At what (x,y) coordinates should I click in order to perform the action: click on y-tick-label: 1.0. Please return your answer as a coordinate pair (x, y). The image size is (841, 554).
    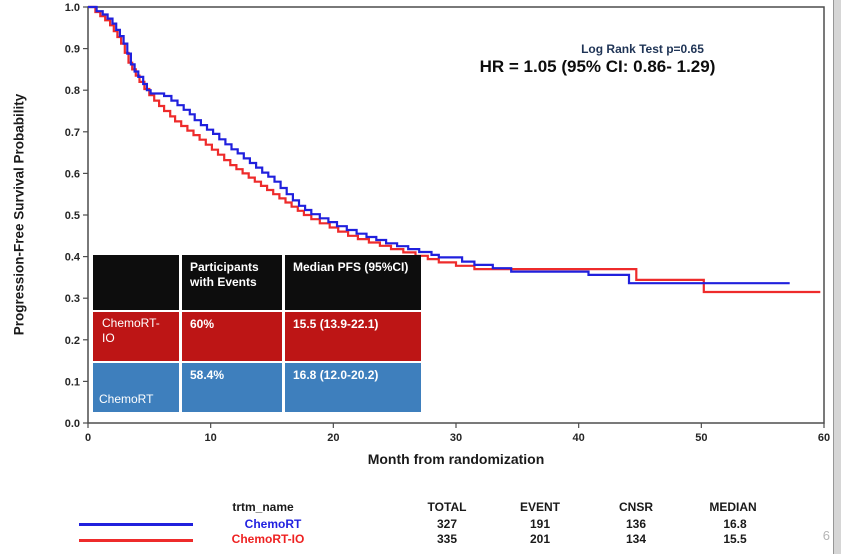
    Looking at the image, I should click on (72, 8).